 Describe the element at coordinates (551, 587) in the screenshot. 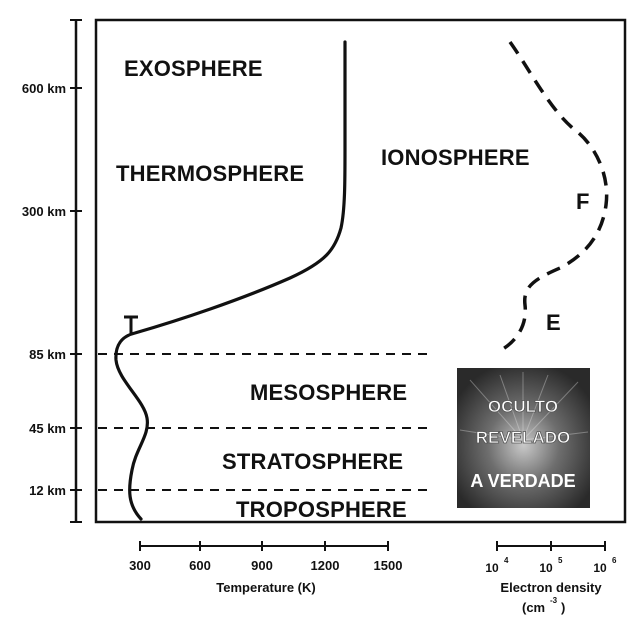

I see `electron-axis-title: Electron density` at that location.